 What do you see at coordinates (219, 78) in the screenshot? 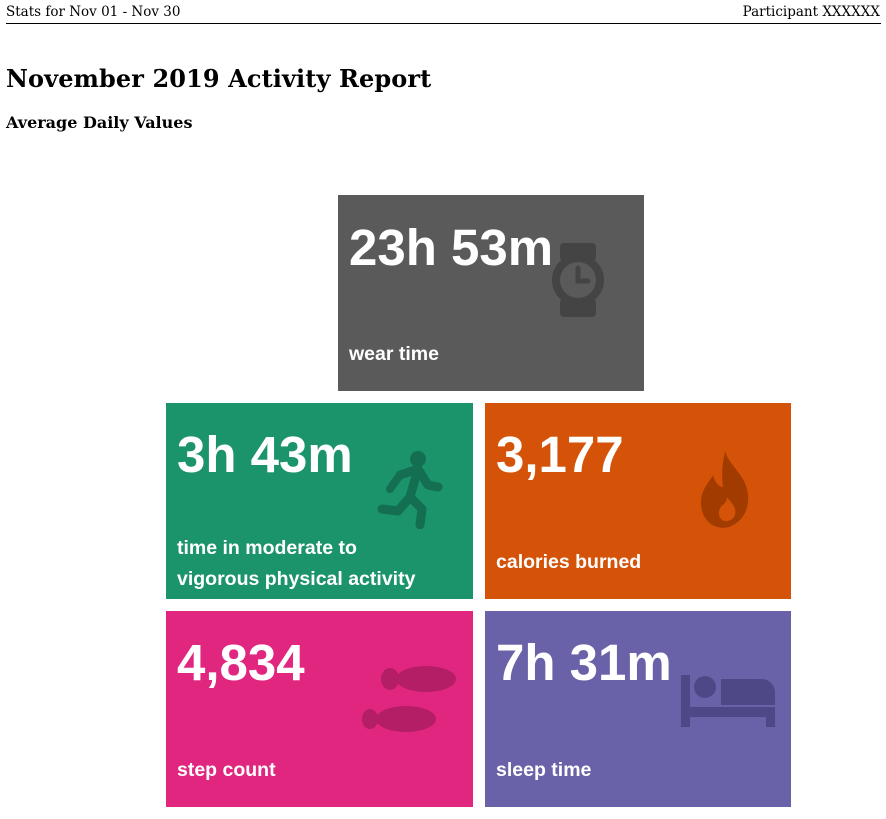
I see `page-title: November 2019 Activity Report` at bounding box center [219, 78].